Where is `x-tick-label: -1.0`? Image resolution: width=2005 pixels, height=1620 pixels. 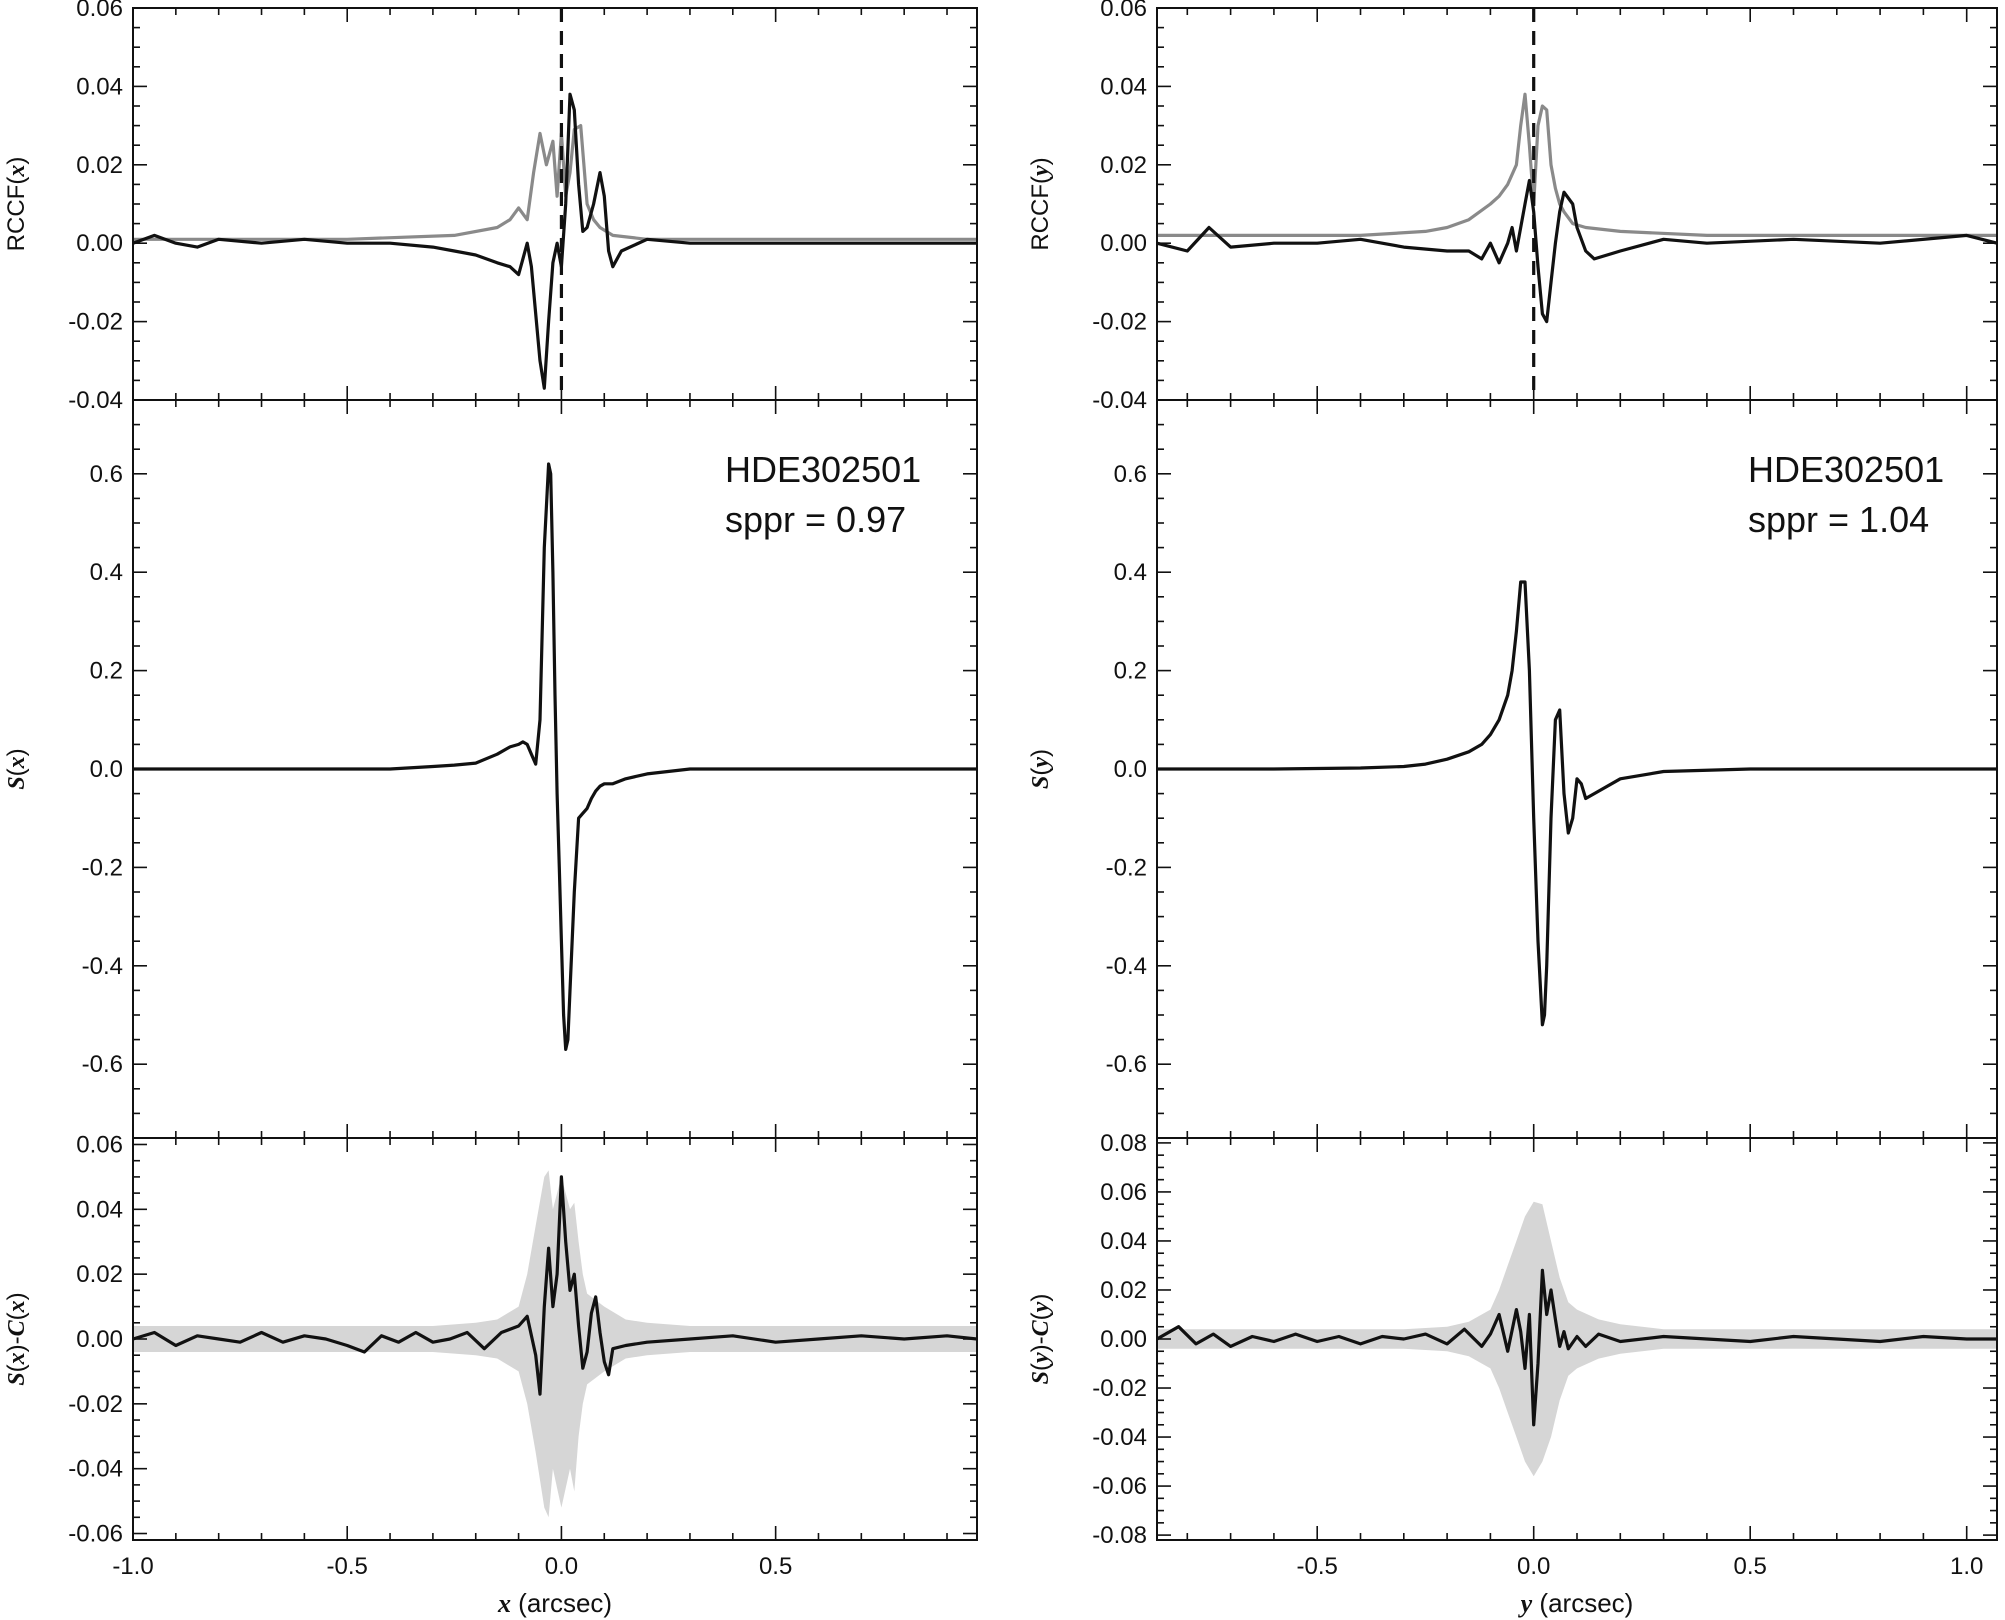 x-tick-label: -1.0 is located at coordinates (132, 1566).